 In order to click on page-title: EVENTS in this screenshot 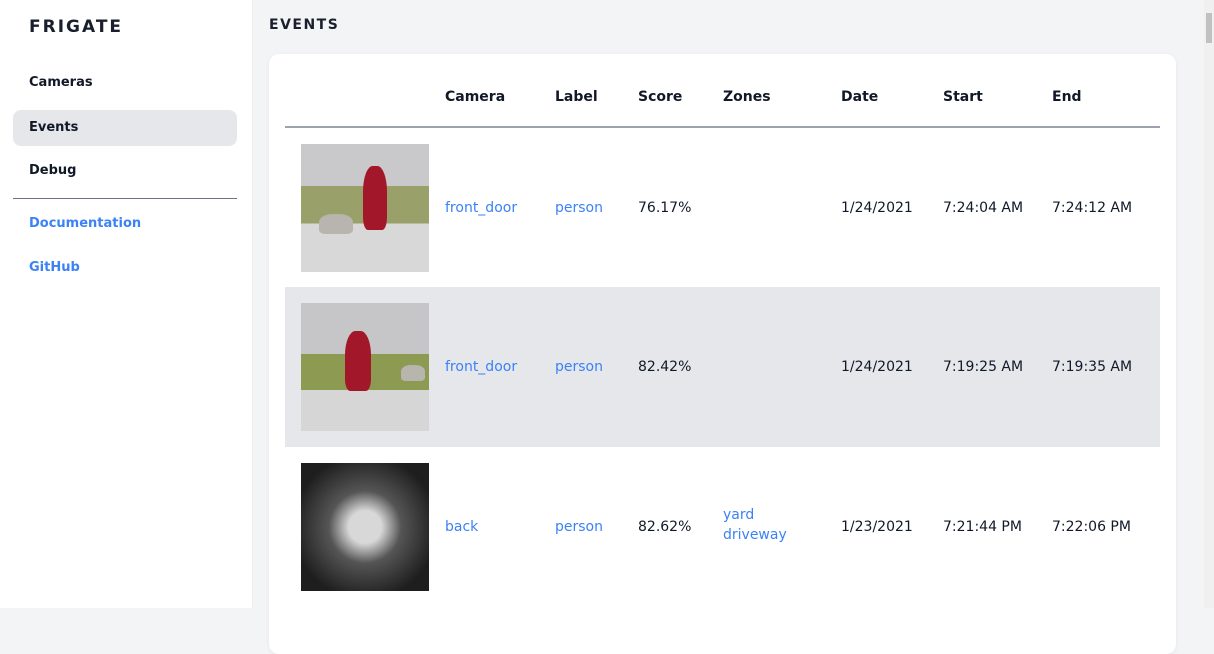, I will do `click(304, 25)`.